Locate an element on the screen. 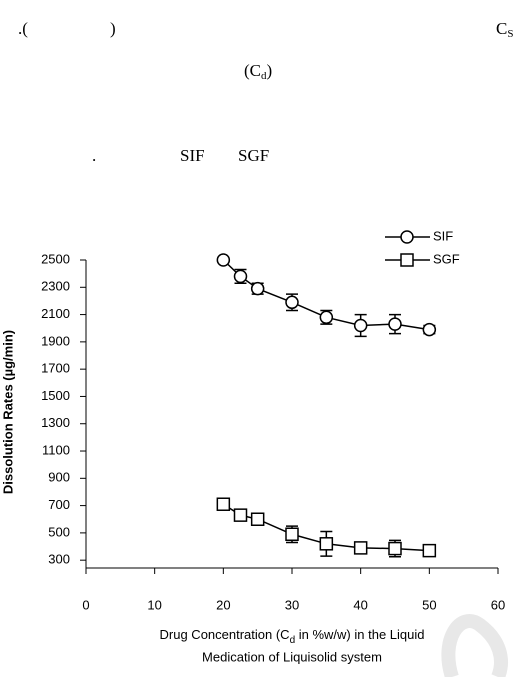 This screenshot has width=523, height=677. doc-text: SIF is located at coordinates (192, 155).